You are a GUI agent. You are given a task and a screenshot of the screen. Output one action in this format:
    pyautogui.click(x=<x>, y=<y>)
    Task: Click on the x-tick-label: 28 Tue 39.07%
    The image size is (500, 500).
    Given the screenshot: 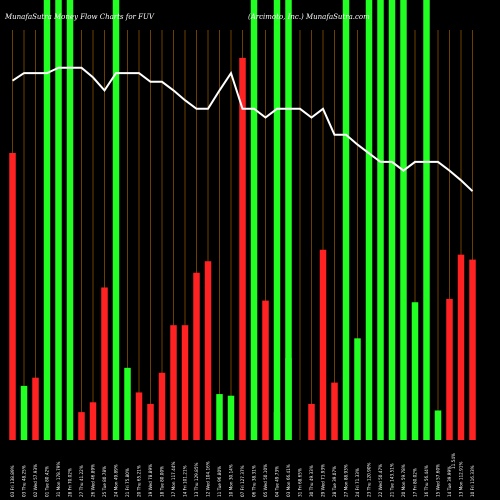 What is the action you would take?
    pyautogui.click(x=334, y=481)
    